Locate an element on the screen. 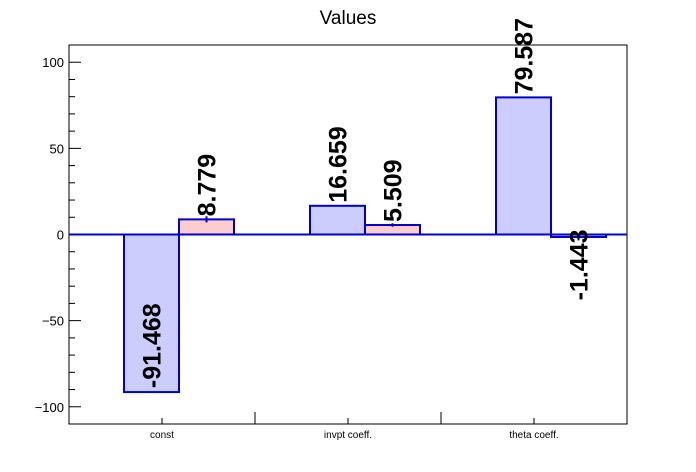 This screenshot has width=696, height=472. bar-value-label: -1.443 is located at coordinates (580, 265).